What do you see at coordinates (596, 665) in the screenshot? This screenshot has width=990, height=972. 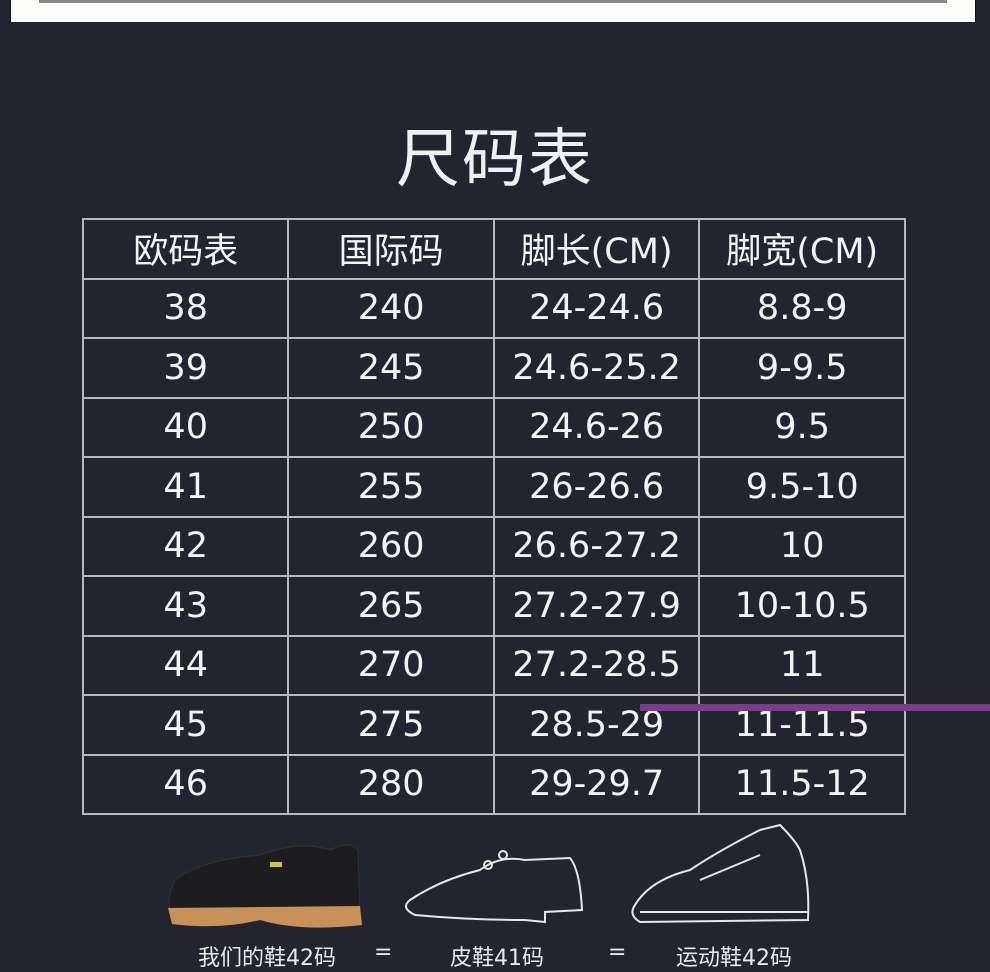 I see `table-cell: 27.2-28.5` at bounding box center [596, 665].